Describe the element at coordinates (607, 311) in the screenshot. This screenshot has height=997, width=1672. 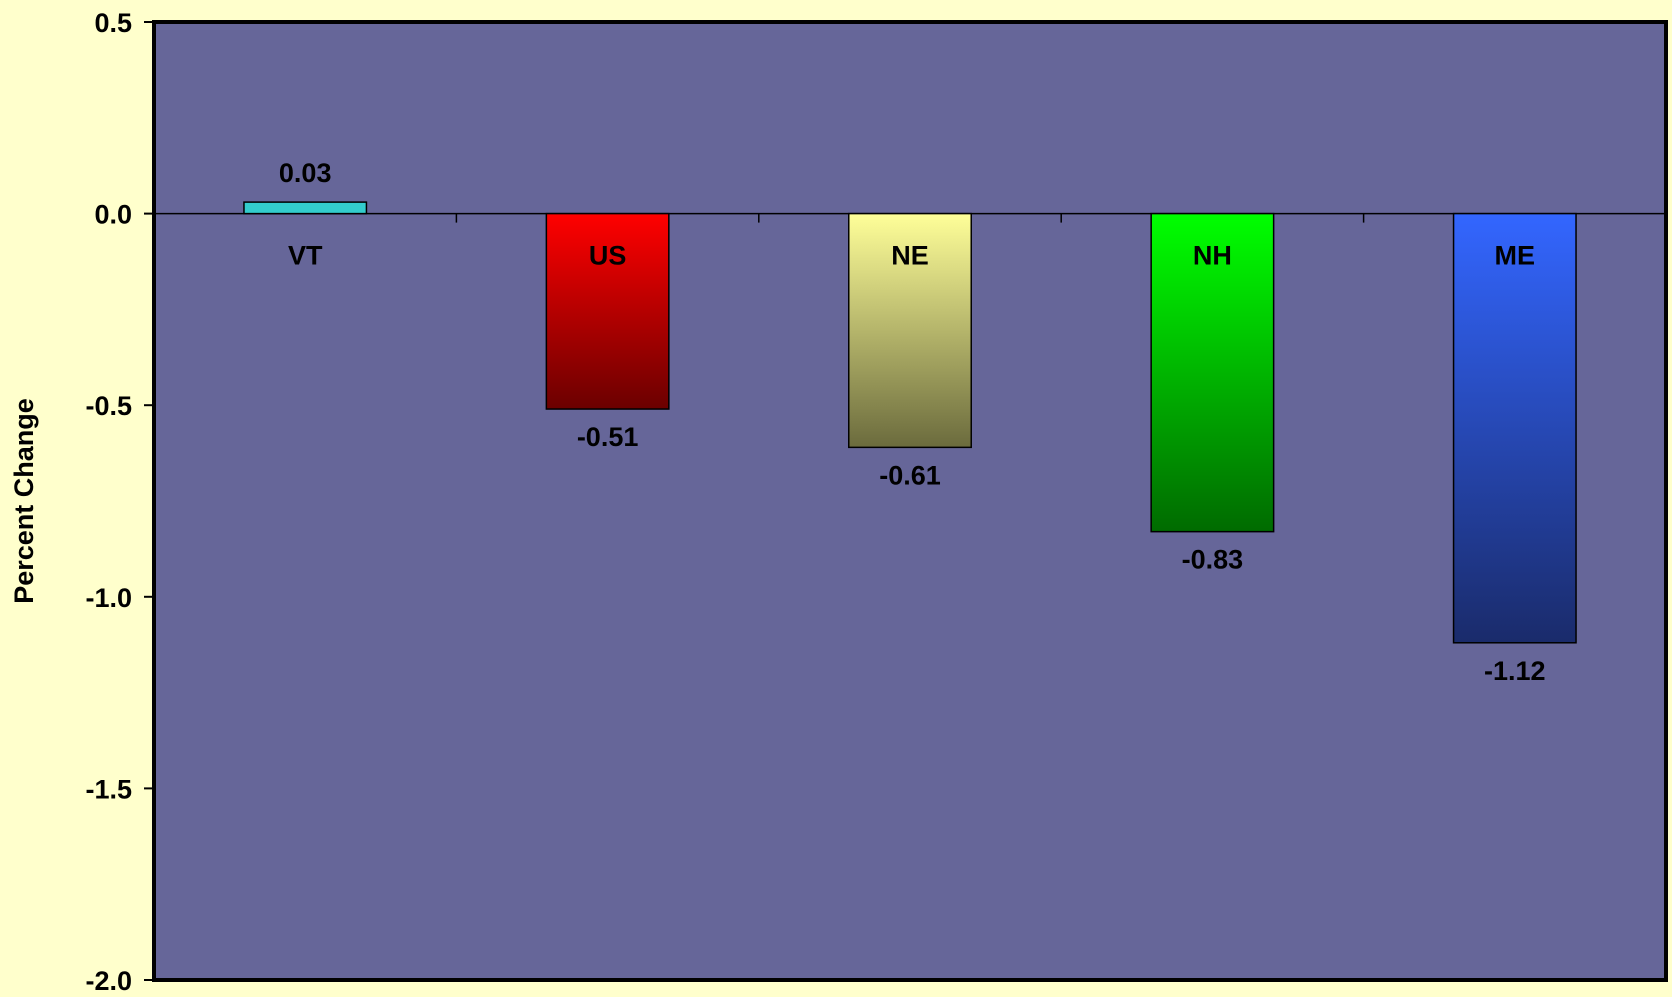
I see `bar-us` at that location.